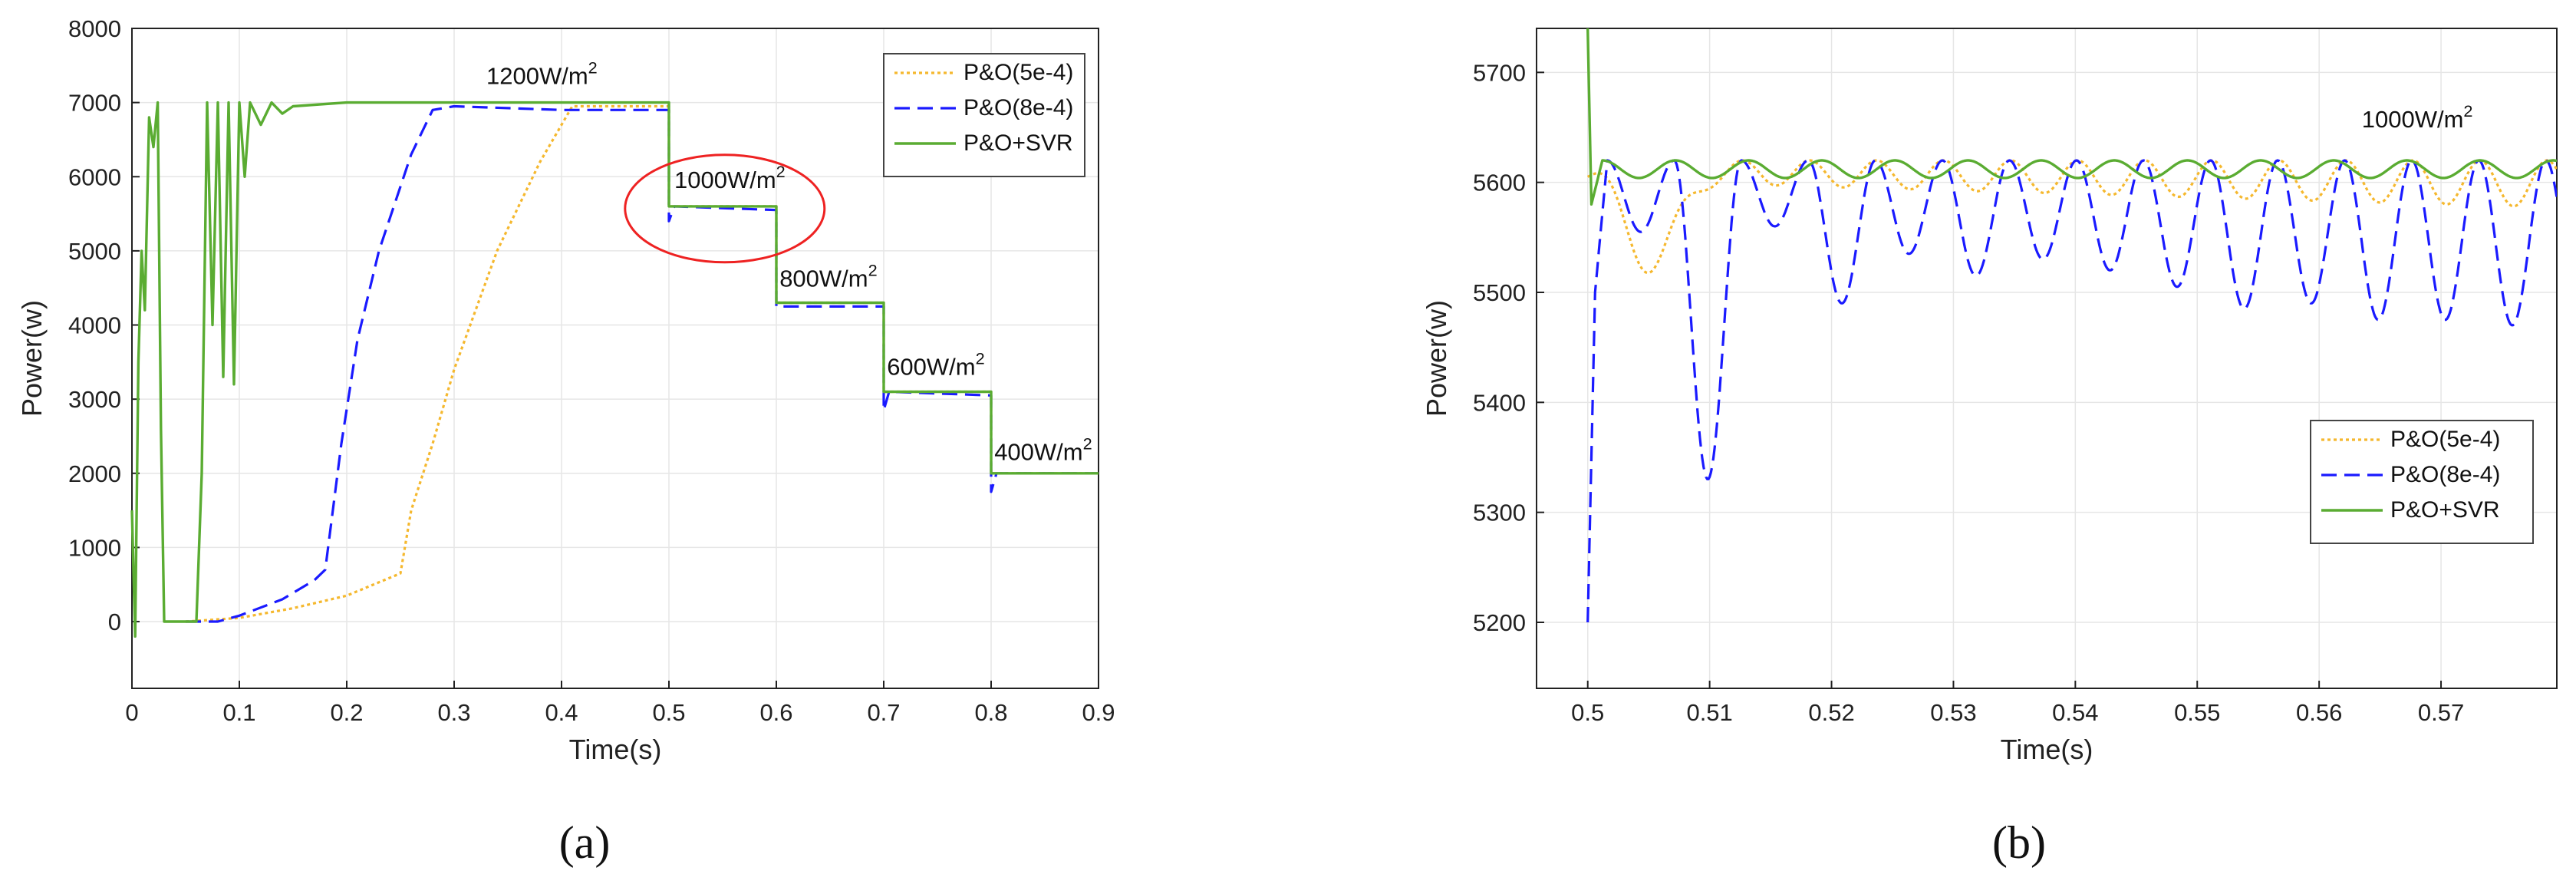 Image resolution: width=2576 pixels, height=894 pixels. I want to click on x-tick-label: 0.8, so click(990, 712).